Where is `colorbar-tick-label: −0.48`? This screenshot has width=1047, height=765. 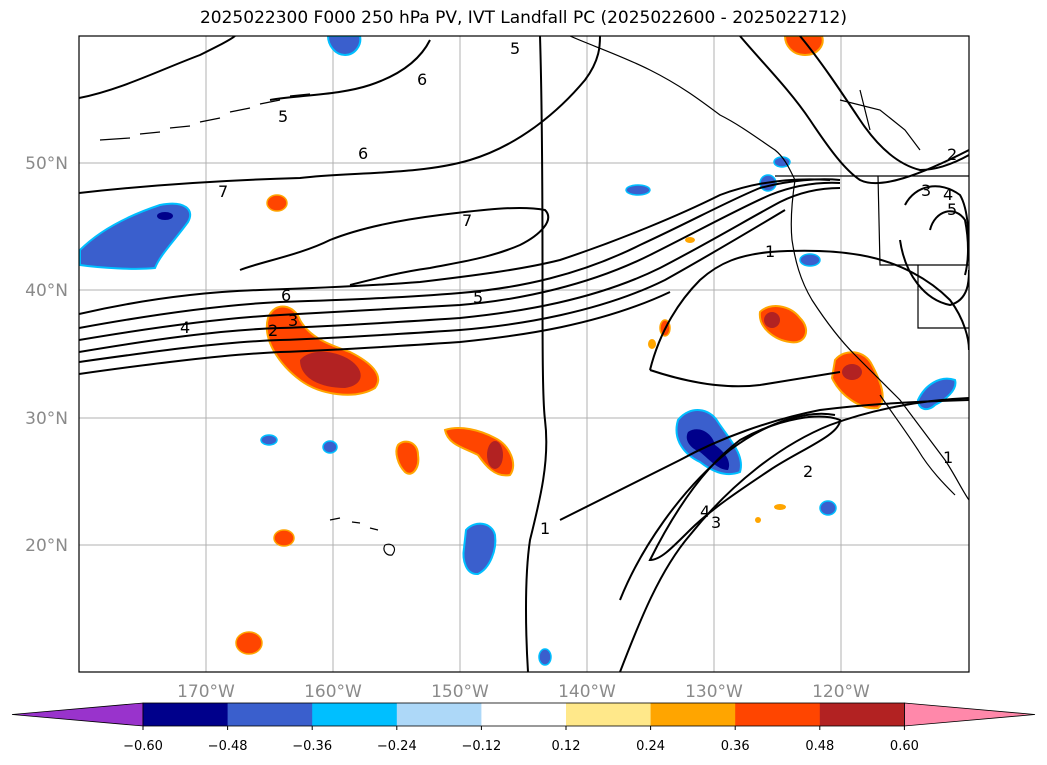 colorbar-tick-label: −0.48 is located at coordinates (228, 746).